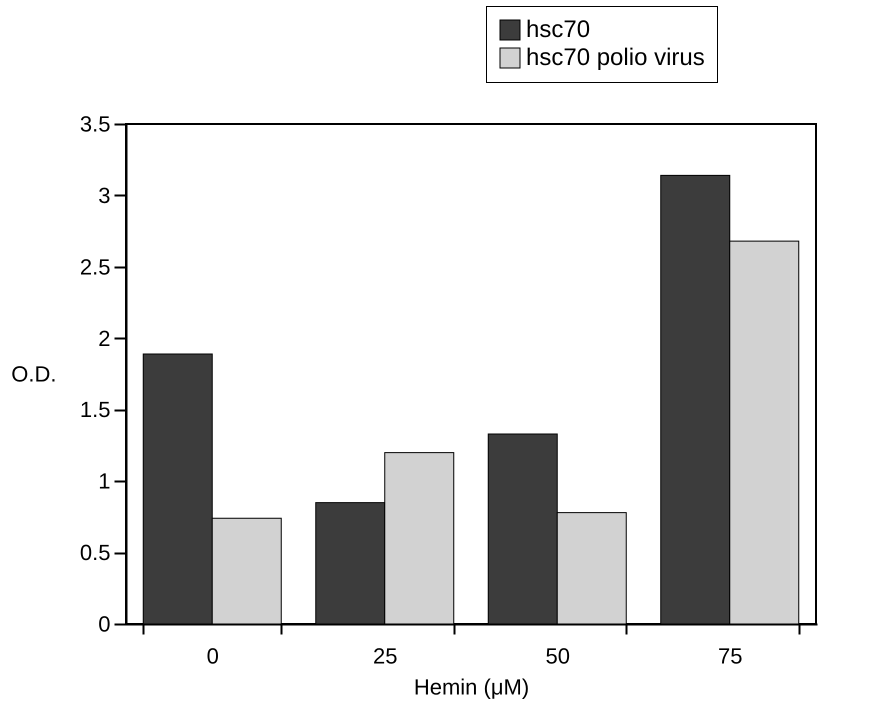 The image size is (888, 725). I want to click on x-tick-label: 75, so click(730, 656).